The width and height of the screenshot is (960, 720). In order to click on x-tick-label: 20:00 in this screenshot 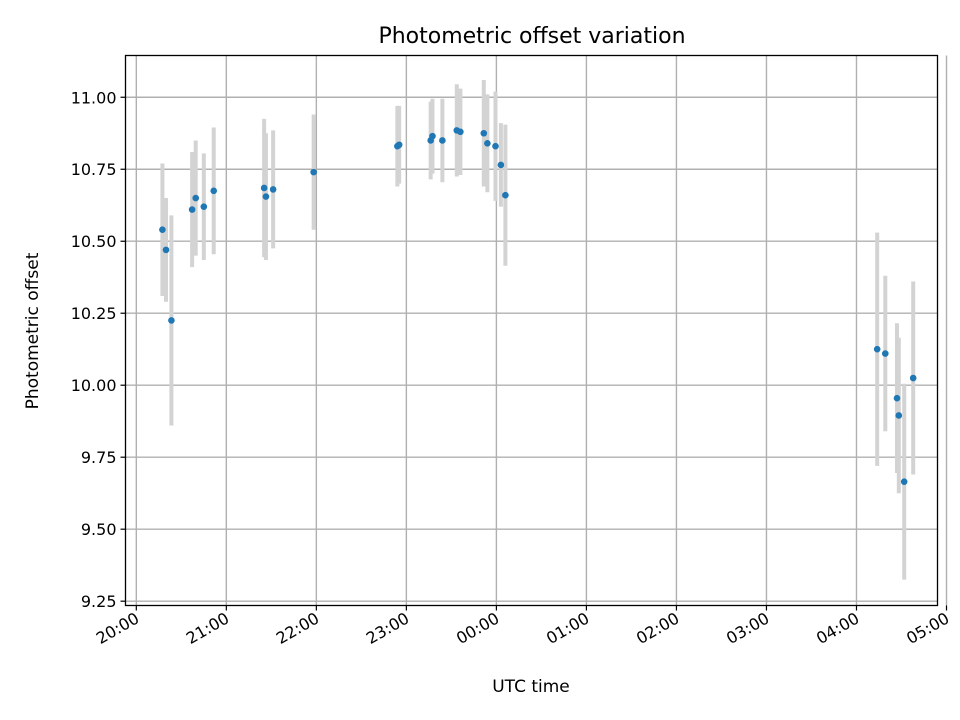, I will do `click(117, 629)`.